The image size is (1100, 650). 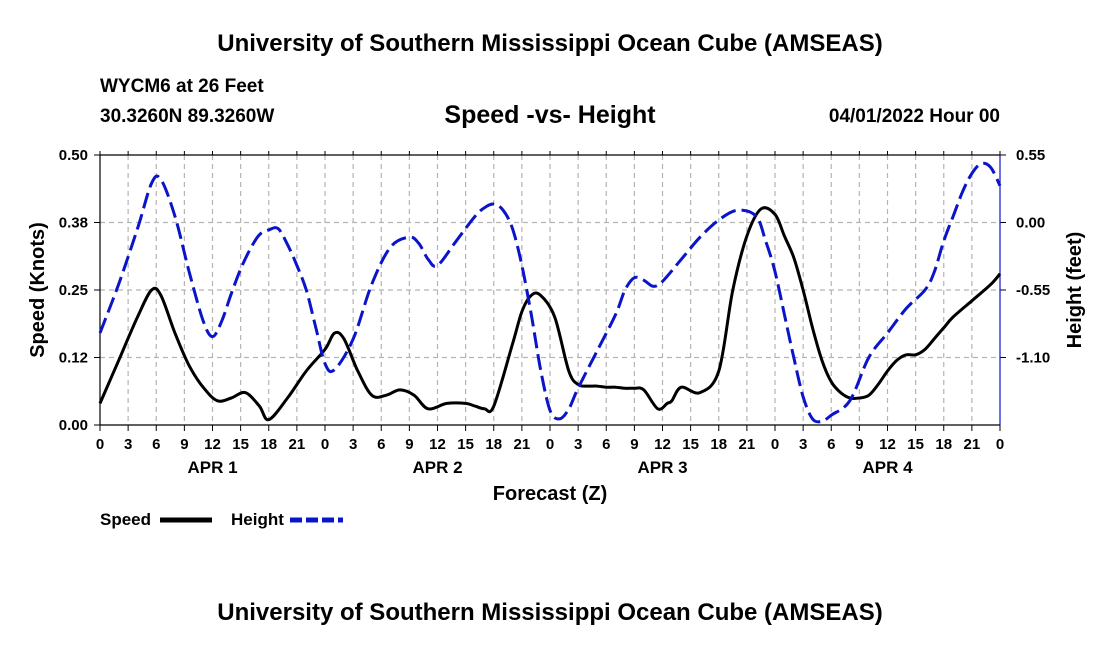 What do you see at coordinates (73, 425) in the screenshot?
I see `y-tick-label: 0.00` at bounding box center [73, 425].